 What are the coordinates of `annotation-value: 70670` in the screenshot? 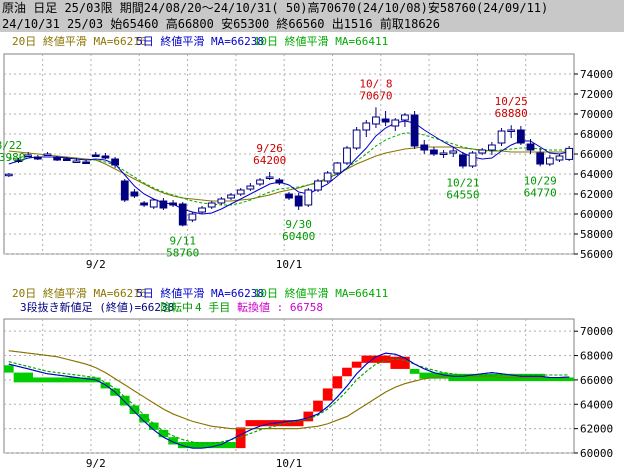 It's located at (375, 95).